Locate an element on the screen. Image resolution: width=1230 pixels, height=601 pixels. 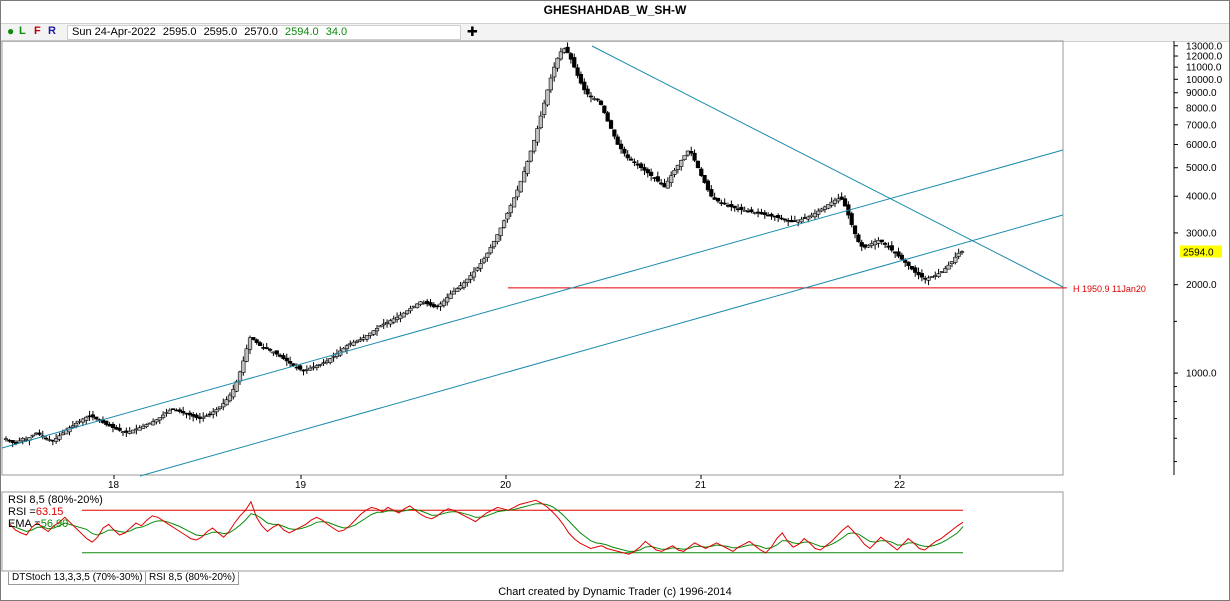
r-button: R is located at coordinates (52, 31).